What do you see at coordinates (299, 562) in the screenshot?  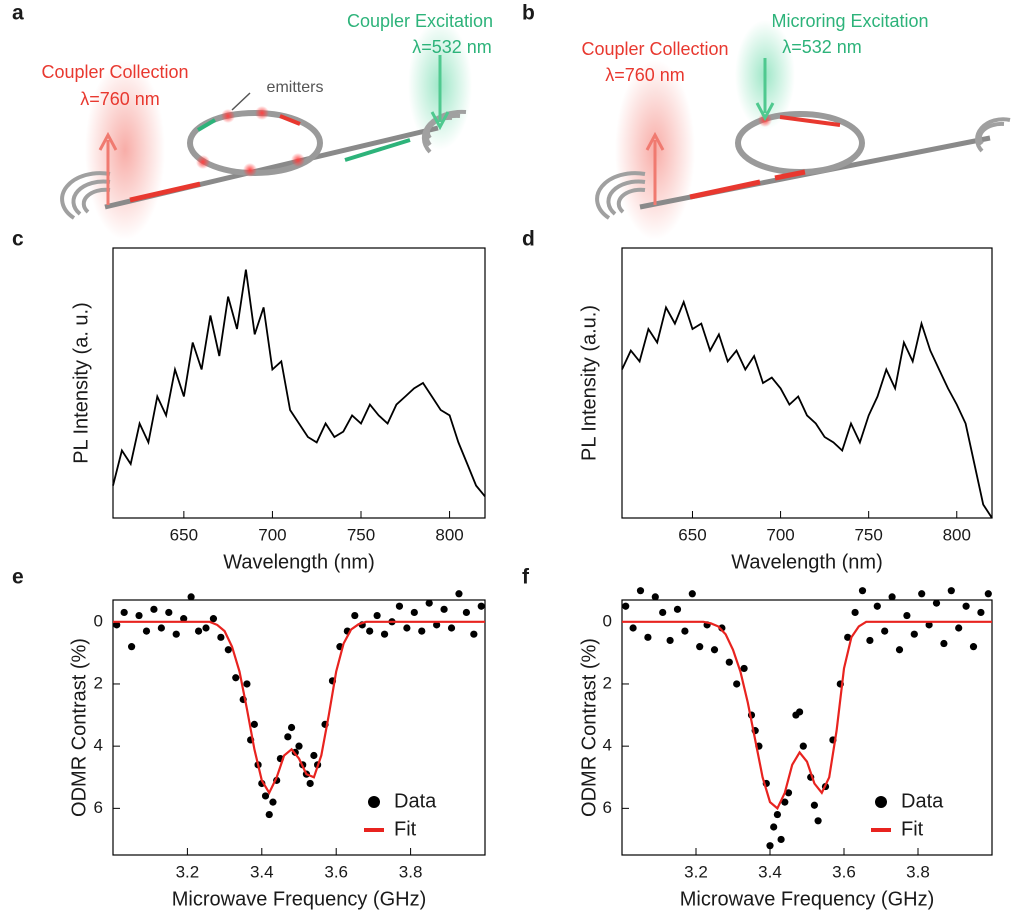 I see `x-axis-label: Wavelength (nm)` at bounding box center [299, 562].